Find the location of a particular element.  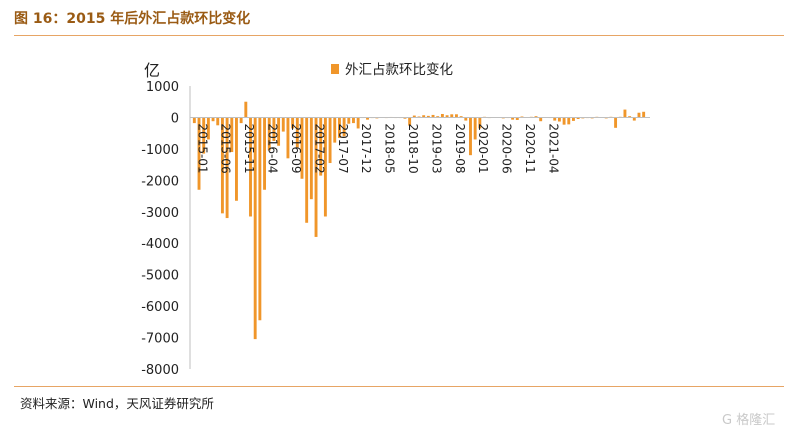

x-tick-label: 2018-10 is located at coordinates (413, 148).